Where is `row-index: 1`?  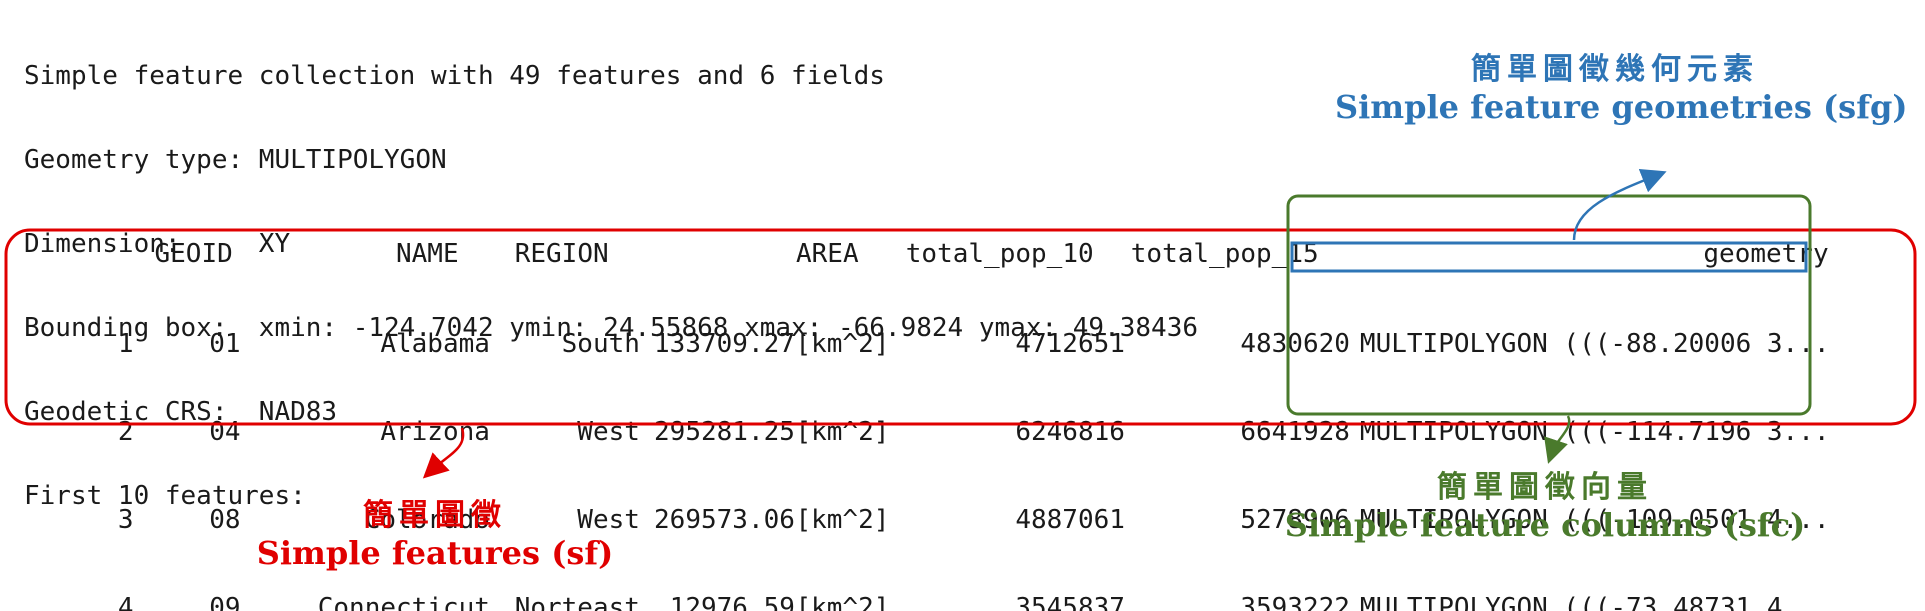 row-index: 1 is located at coordinates (125, 344).